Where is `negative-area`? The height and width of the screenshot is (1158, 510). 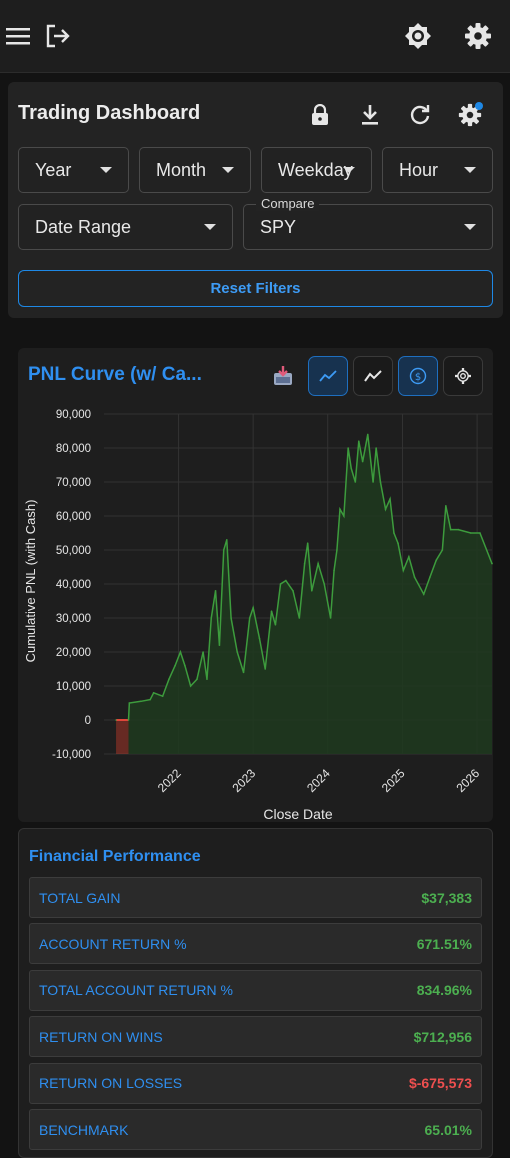
negative-area is located at coordinates (122, 737).